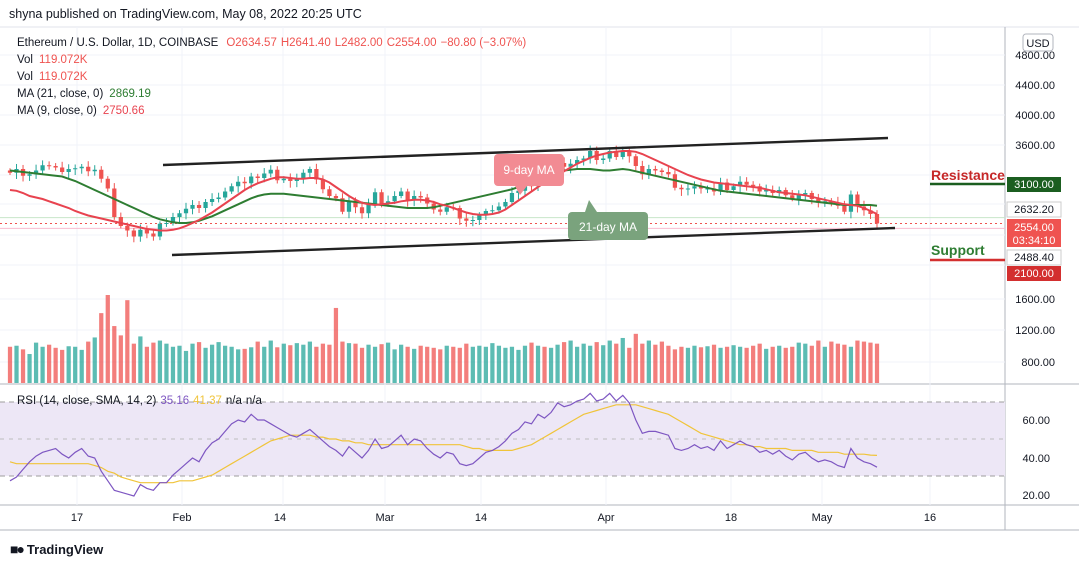  I want to click on ma9-line, so click(443, 191).